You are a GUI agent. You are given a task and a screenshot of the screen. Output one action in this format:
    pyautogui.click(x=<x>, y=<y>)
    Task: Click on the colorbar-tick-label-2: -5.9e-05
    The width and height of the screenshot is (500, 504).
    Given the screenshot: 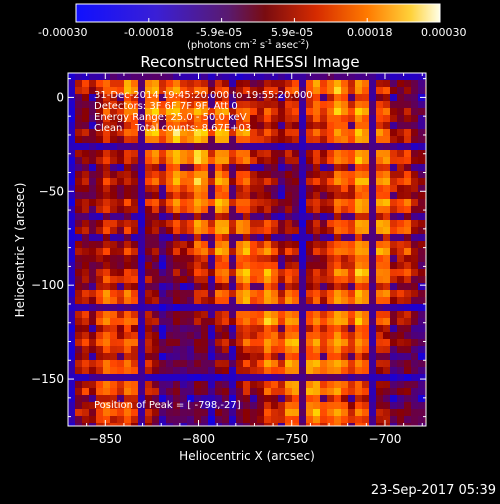 What is the action you would take?
    pyautogui.click(x=219, y=32)
    